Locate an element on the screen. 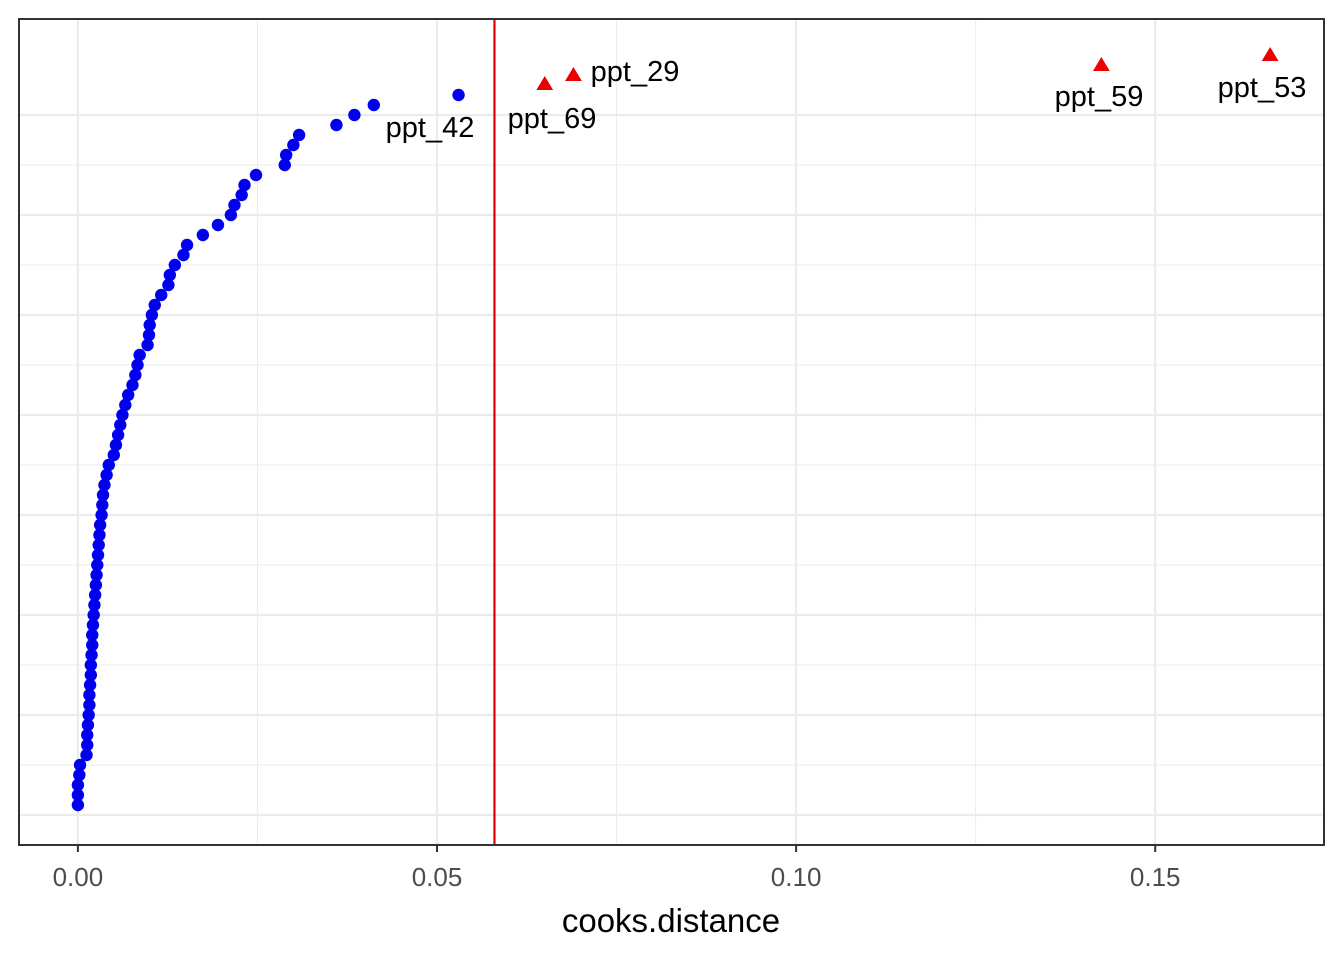  x-tick-label: 0.00 is located at coordinates (78, 877).